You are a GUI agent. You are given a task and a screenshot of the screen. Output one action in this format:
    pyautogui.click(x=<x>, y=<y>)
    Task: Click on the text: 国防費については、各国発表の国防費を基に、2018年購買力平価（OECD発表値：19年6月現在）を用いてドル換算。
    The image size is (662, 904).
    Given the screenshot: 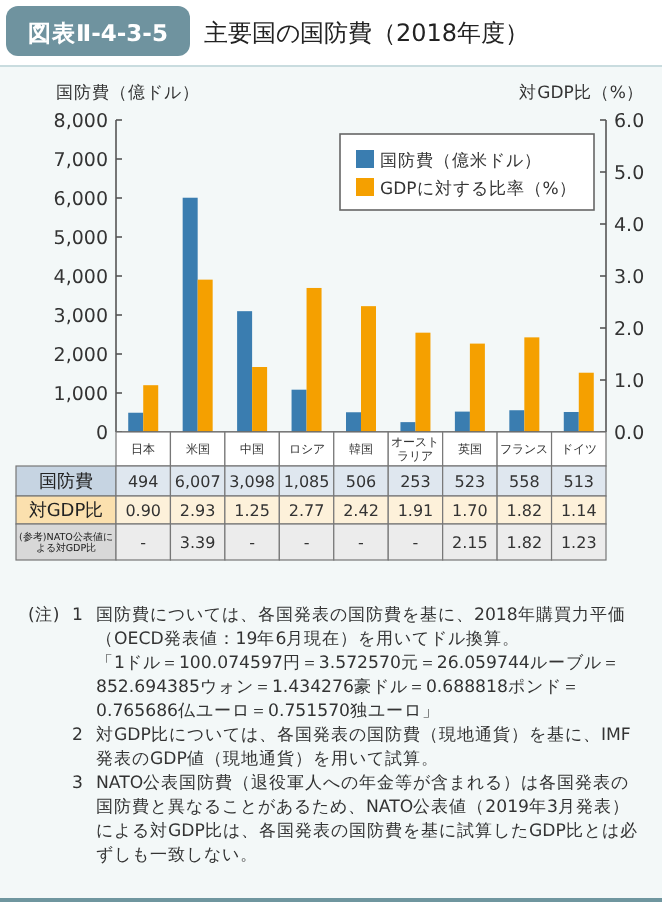 What is the action you would take?
    pyautogui.click(x=362, y=628)
    